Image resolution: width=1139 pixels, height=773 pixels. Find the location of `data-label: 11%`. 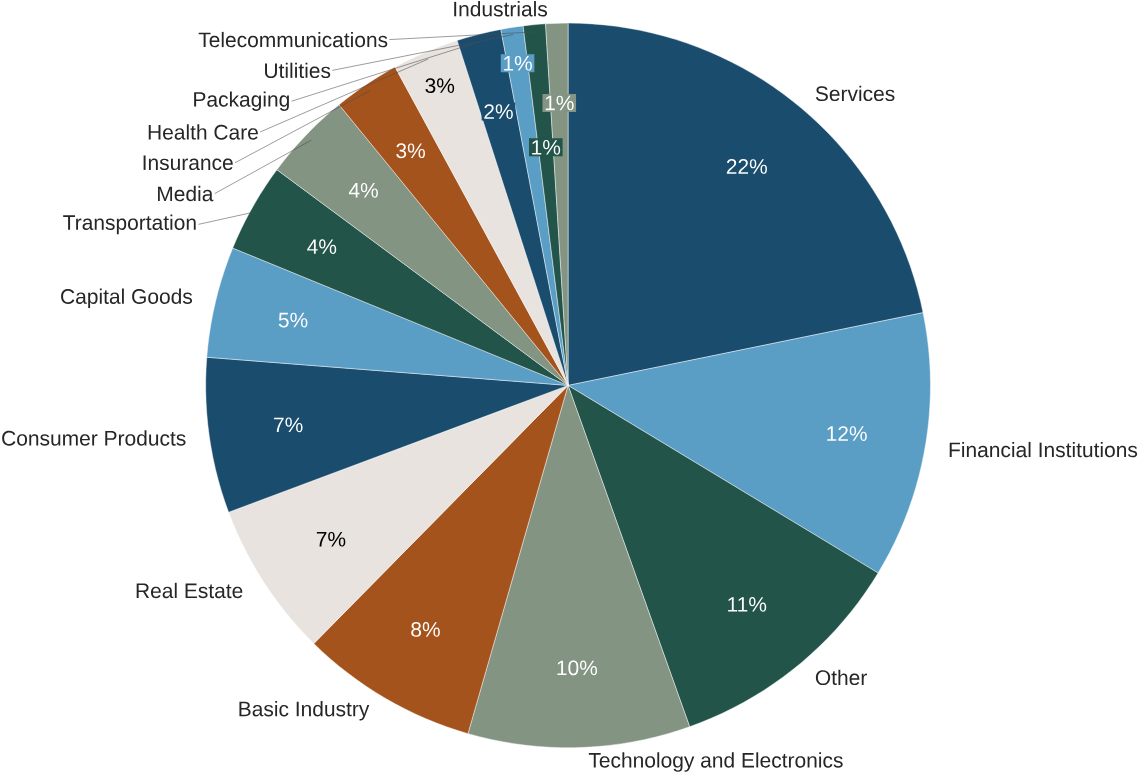

data-label: 11% is located at coordinates (747, 604).